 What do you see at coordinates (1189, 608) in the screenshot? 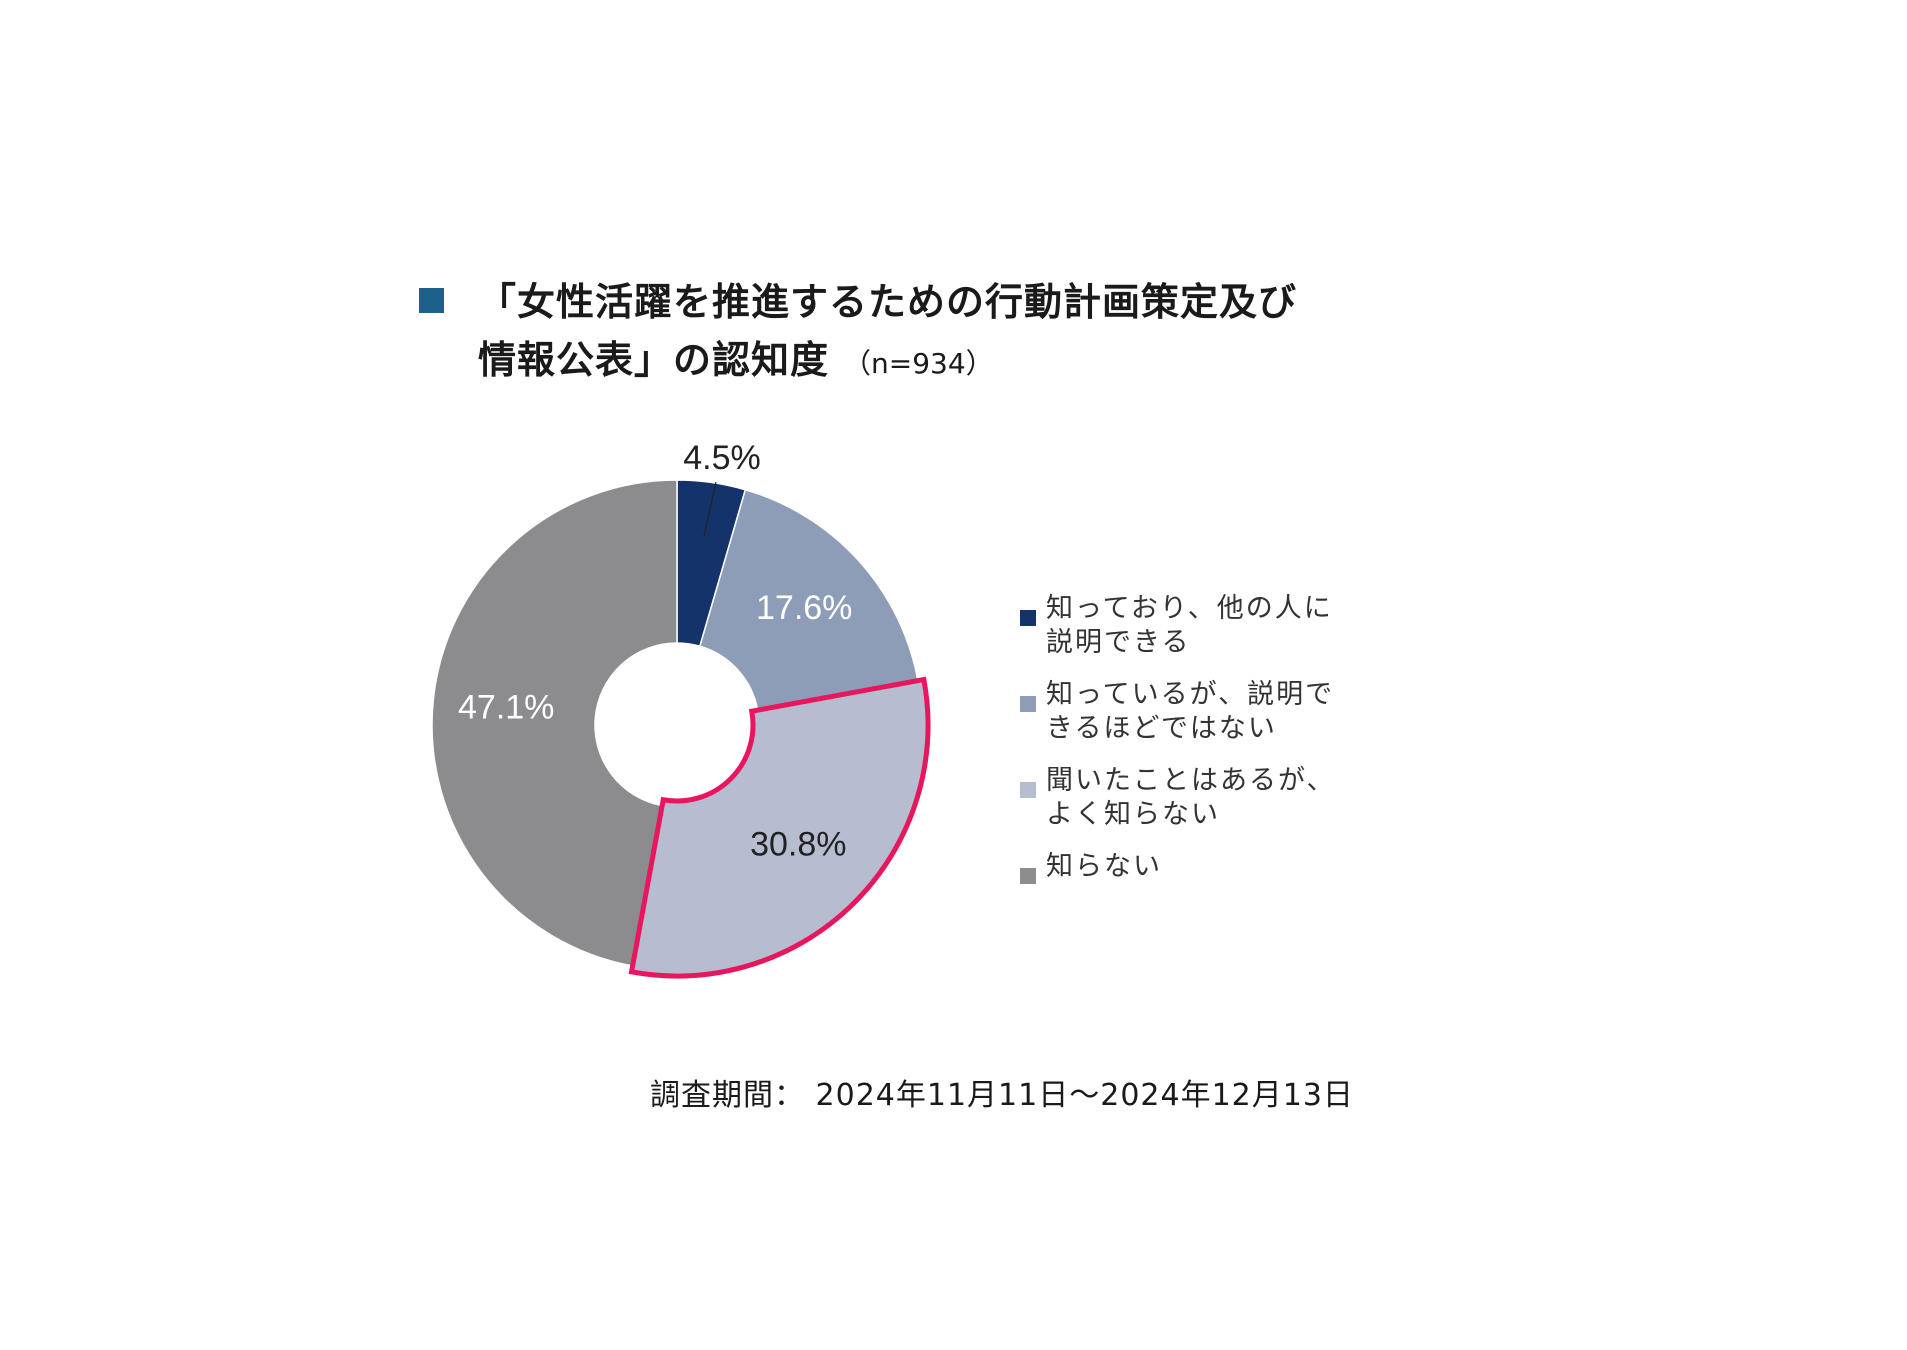
I see `legend-label-line1: 知っており、他の人に` at bounding box center [1189, 608].